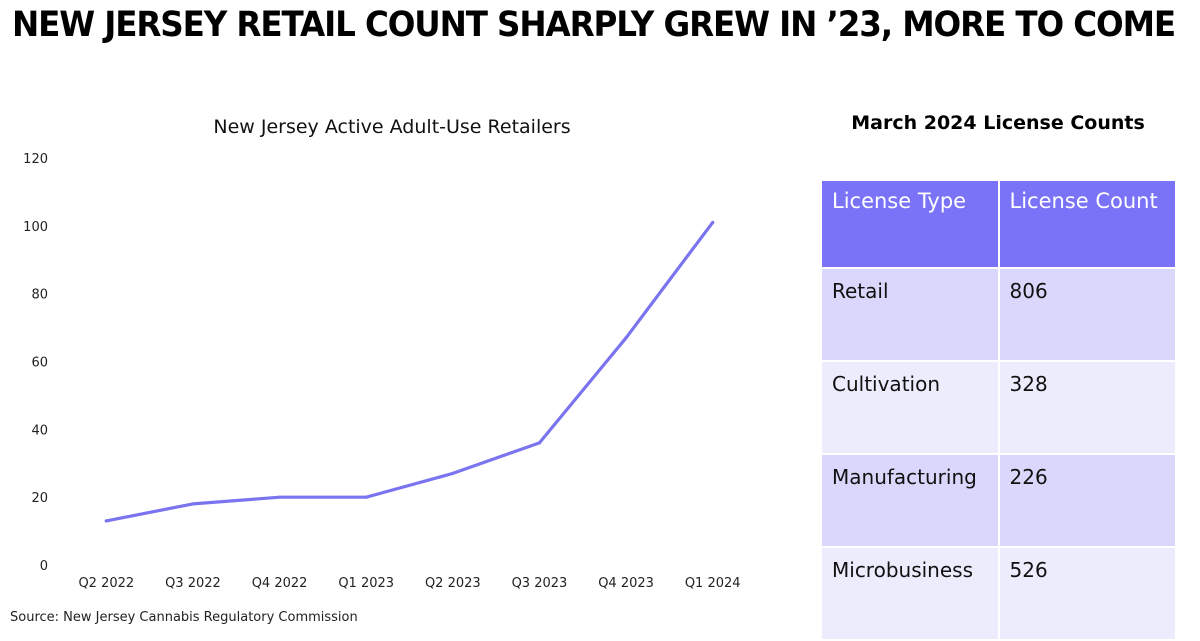 The width and height of the screenshot is (1200, 641). What do you see at coordinates (998, 123) in the screenshot?
I see `table-title: March 2024 License Counts` at bounding box center [998, 123].